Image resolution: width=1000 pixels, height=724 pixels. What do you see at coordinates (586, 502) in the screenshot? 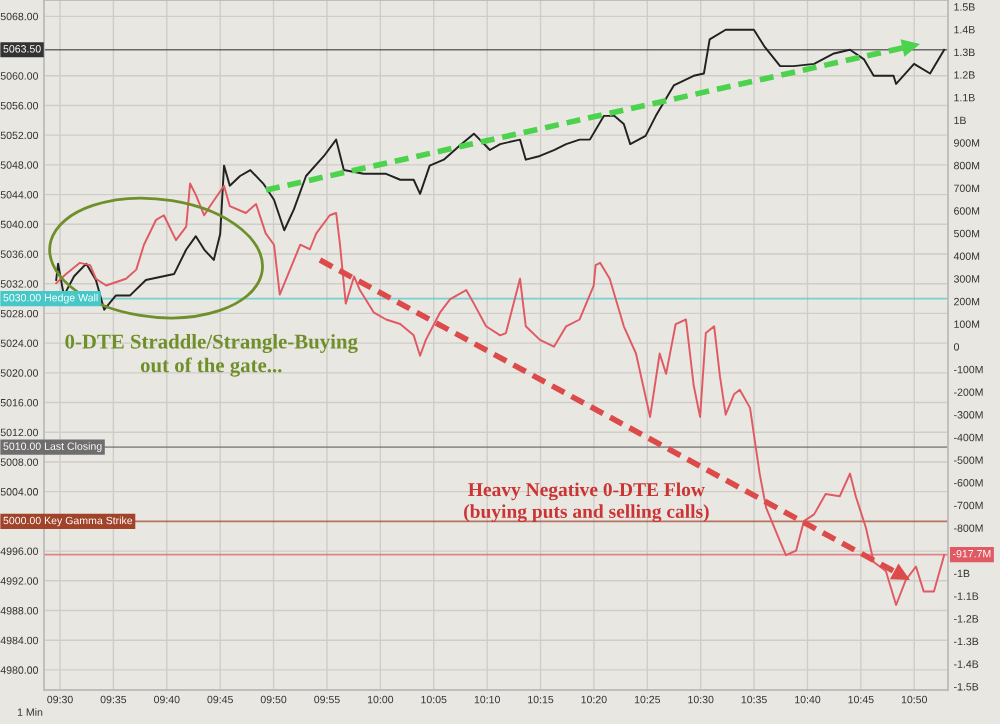
I see `annotation: Heavy Negative 0-DTE Flow (buying puts and selling calls)` at bounding box center [586, 502].